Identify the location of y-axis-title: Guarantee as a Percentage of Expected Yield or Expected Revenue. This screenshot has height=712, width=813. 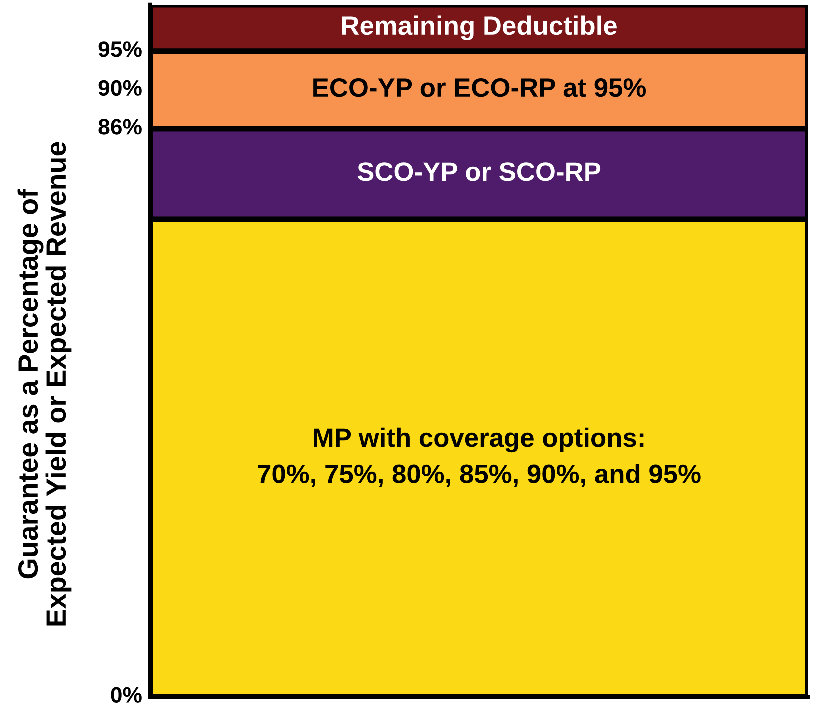
(45, 384).